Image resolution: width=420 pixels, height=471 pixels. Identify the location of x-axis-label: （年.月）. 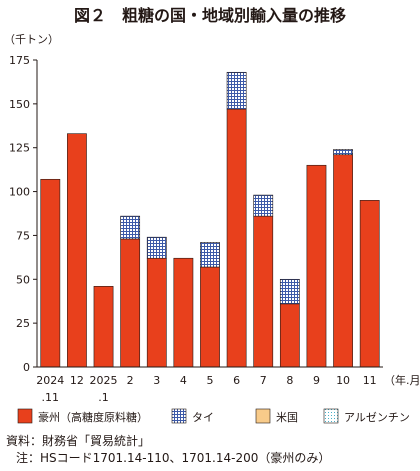
(402, 380).